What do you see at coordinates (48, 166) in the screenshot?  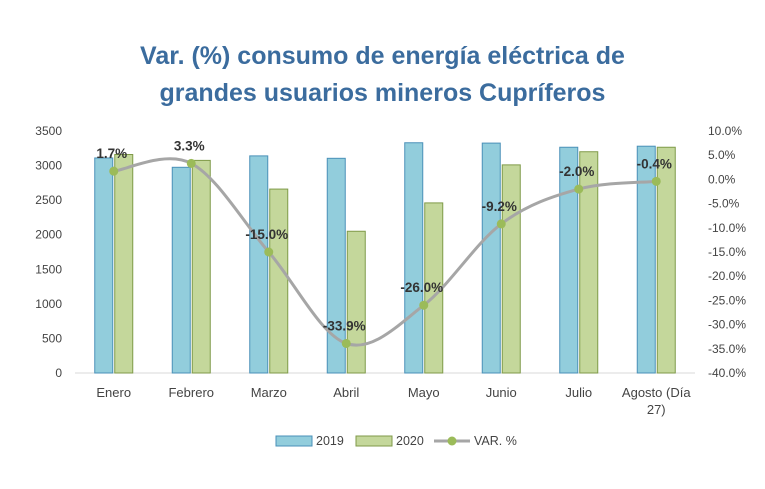 I see `y-left-tick-label: 3000` at bounding box center [48, 166].